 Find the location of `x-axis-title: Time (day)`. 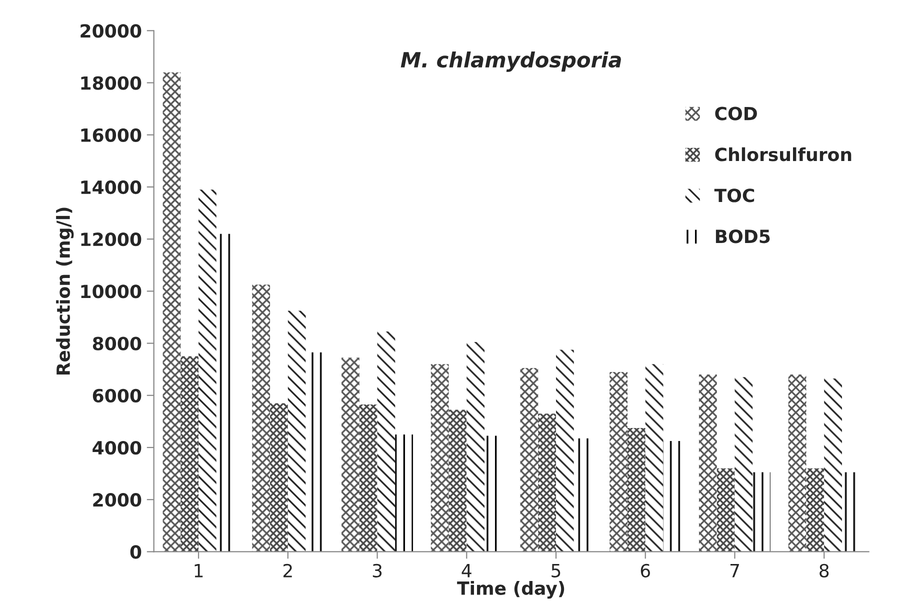

x-axis-title: Time (day) is located at coordinates (510, 589).